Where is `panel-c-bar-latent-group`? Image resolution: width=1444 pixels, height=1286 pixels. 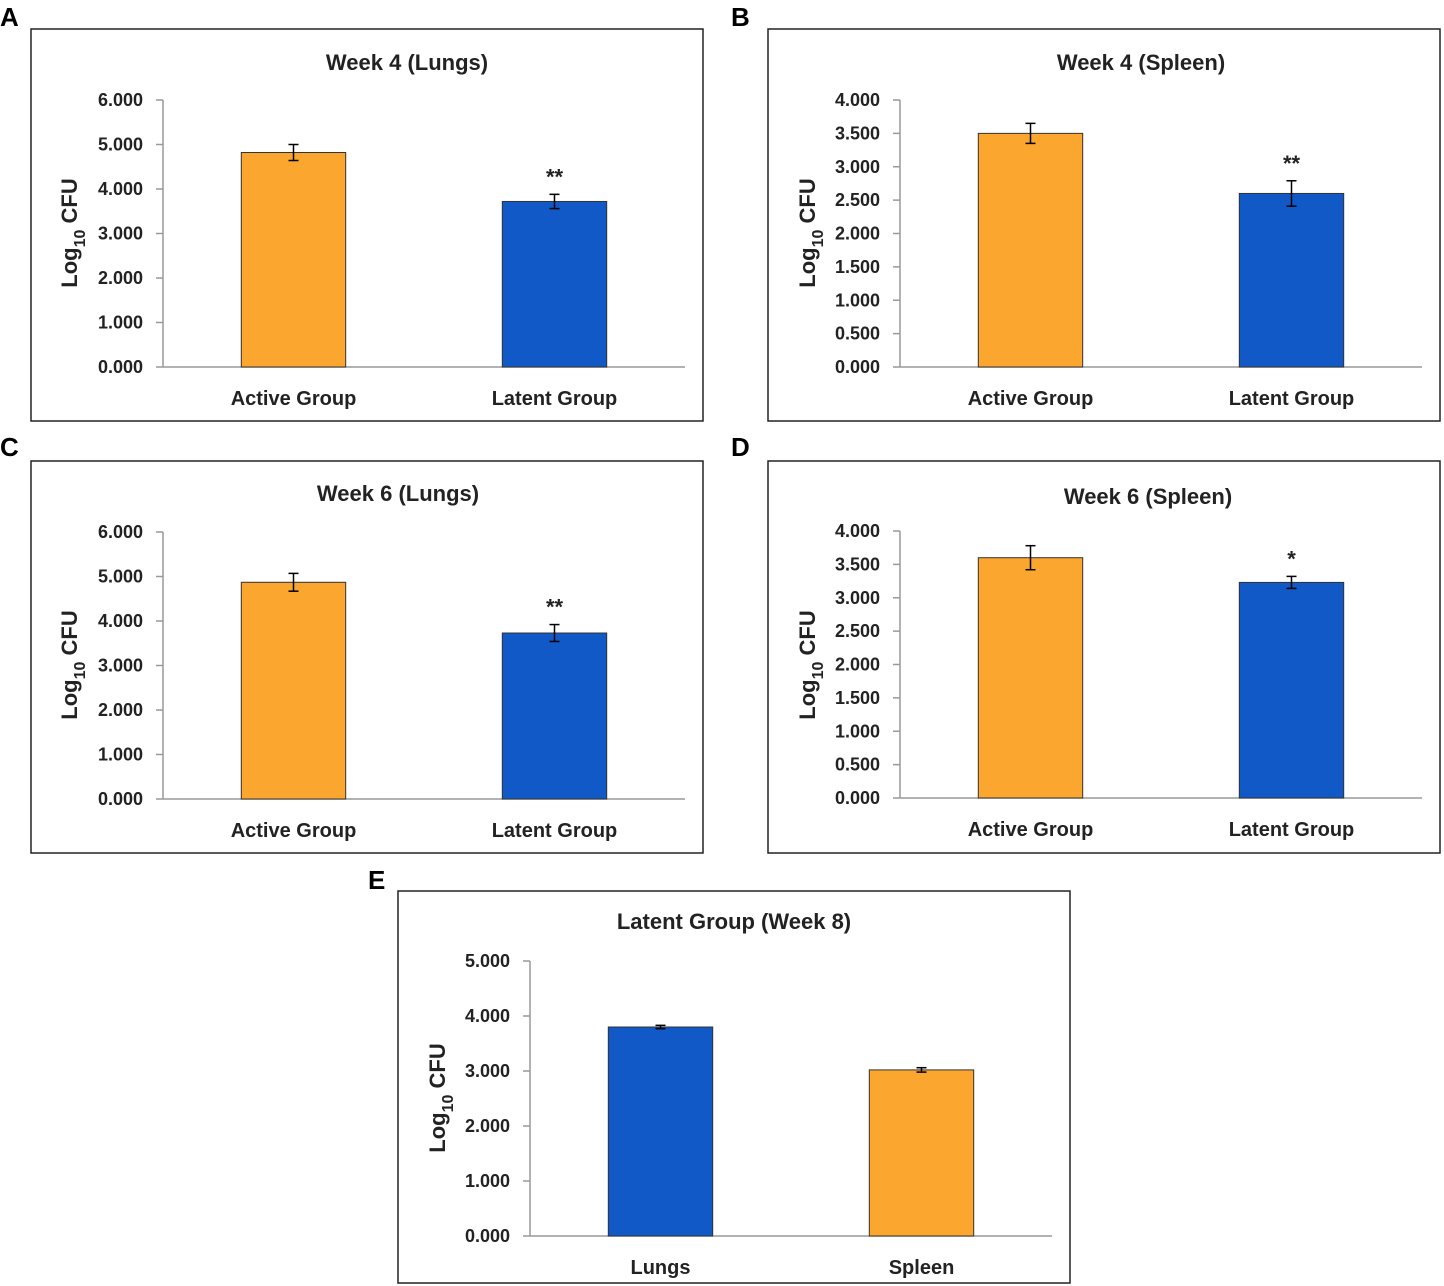
panel-c-bar-latent-group is located at coordinates (554, 716).